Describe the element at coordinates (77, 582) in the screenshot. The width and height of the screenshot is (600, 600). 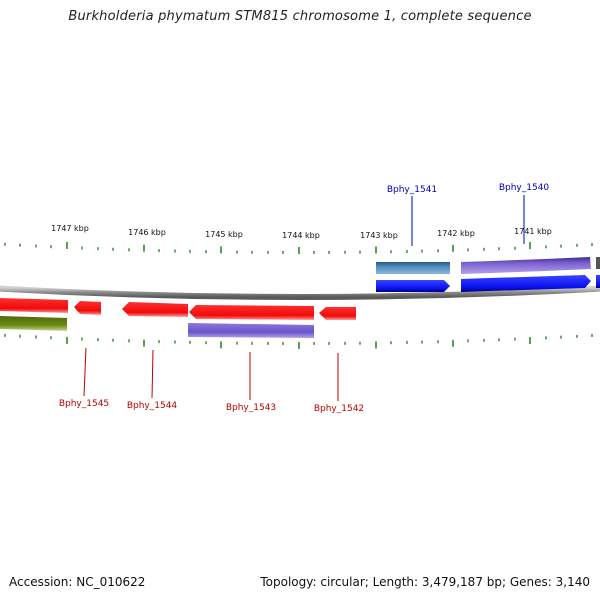
I see `accession-text: Accession: NC_010622` at that location.